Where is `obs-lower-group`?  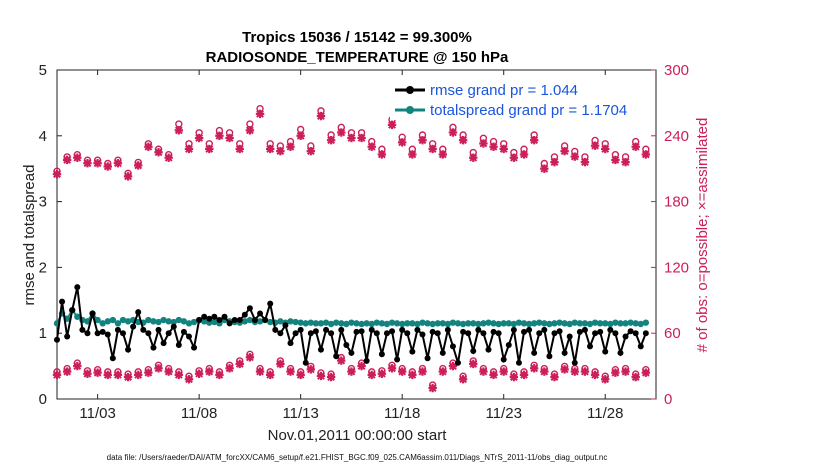
obs-lower-group is located at coordinates (351, 371).